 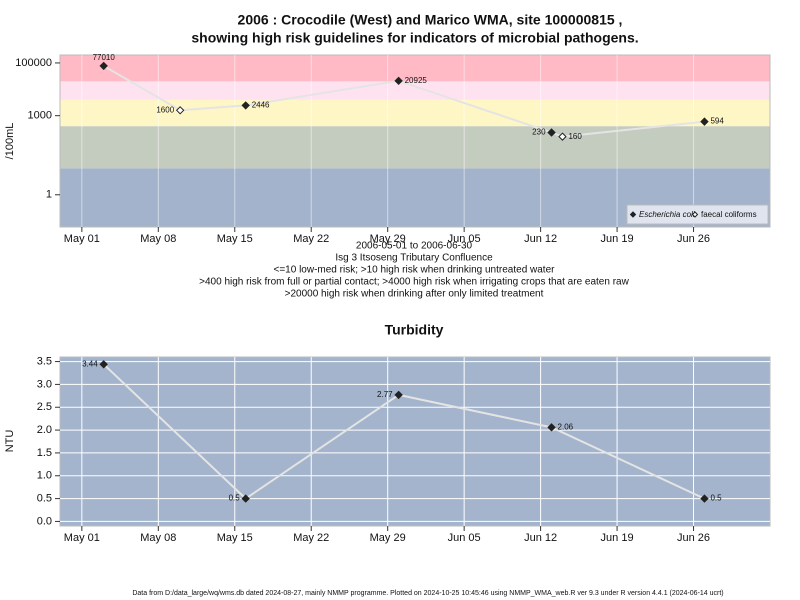 What do you see at coordinates (414, 330) in the screenshot?
I see `chart-title: Turbidity` at bounding box center [414, 330].